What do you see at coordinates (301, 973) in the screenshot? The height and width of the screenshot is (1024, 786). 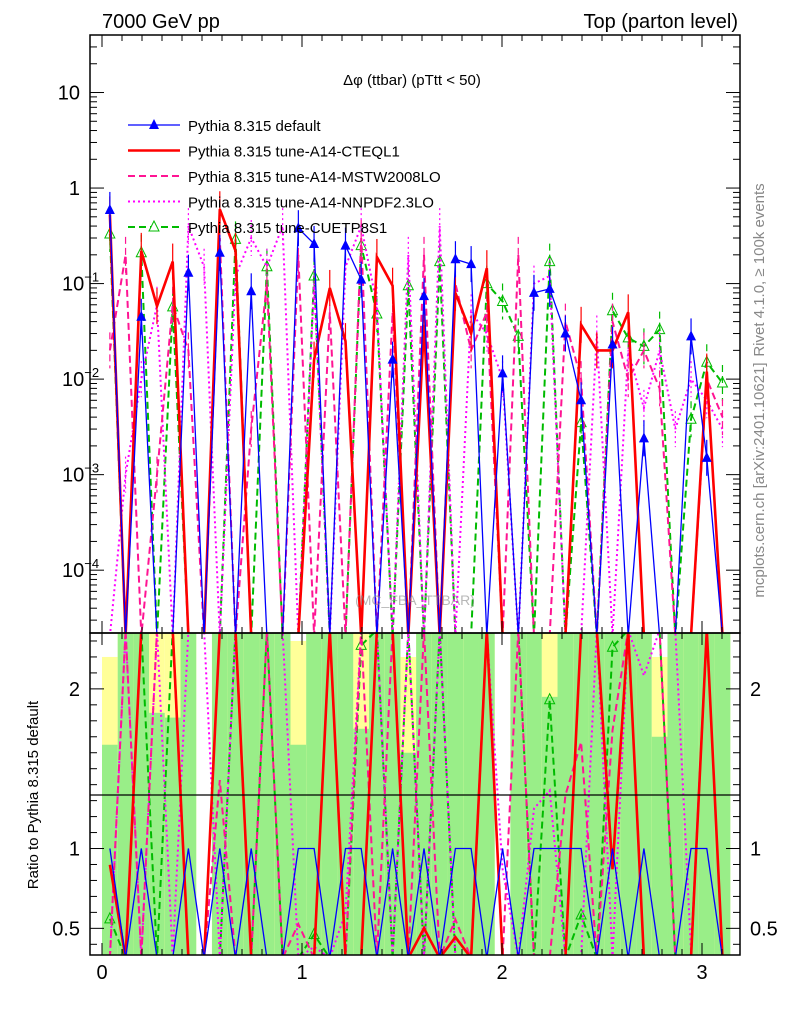 I see `x-tick-label: 1` at bounding box center [301, 973].